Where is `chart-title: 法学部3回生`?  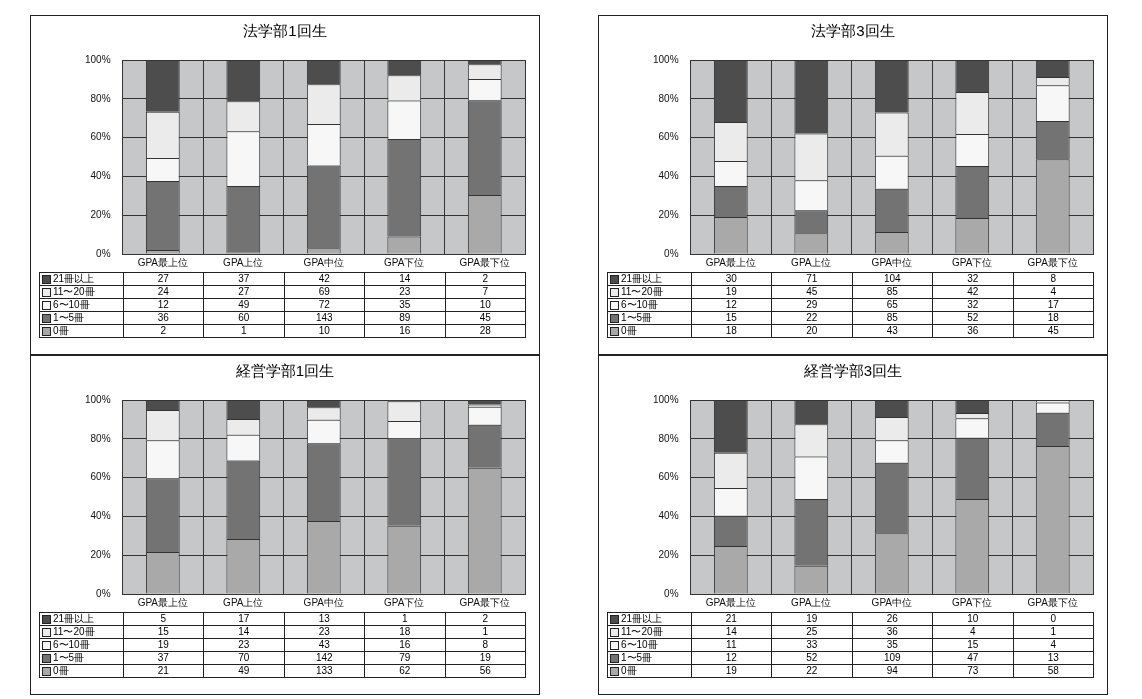 chart-title: 法学部3回生 is located at coordinates (853, 31).